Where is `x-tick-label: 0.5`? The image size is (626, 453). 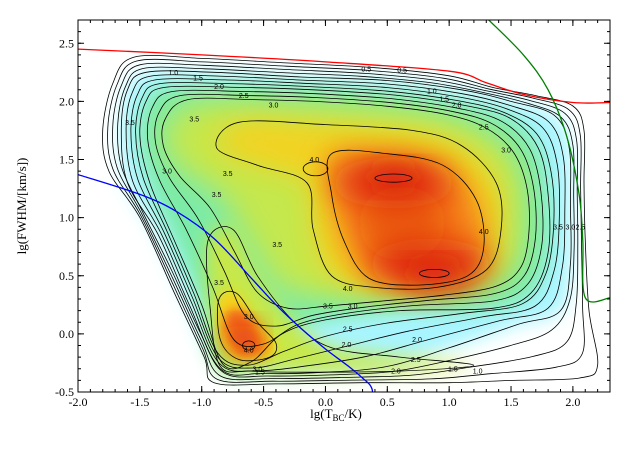
x-tick-label: 0.5 is located at coordinates (387, 402).